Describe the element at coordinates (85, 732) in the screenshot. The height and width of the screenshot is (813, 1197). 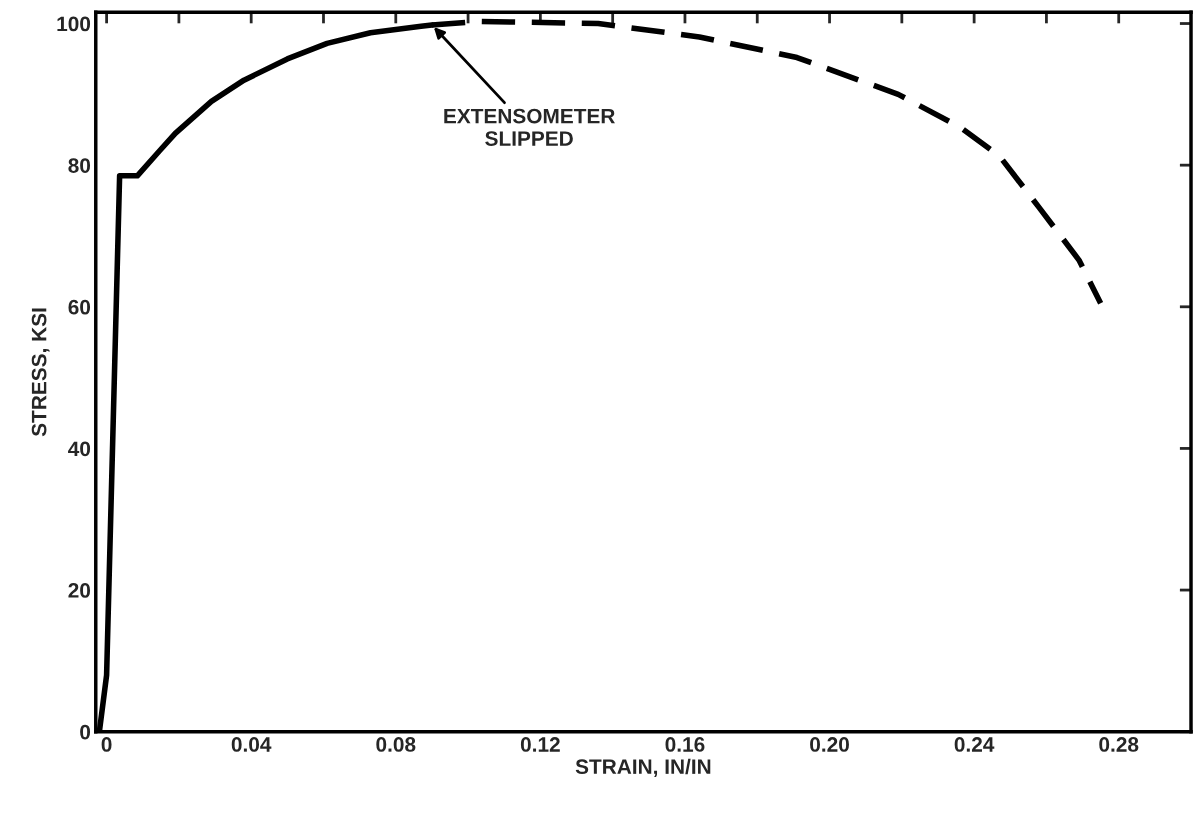
I see `y-tick-label: 0` at that location.